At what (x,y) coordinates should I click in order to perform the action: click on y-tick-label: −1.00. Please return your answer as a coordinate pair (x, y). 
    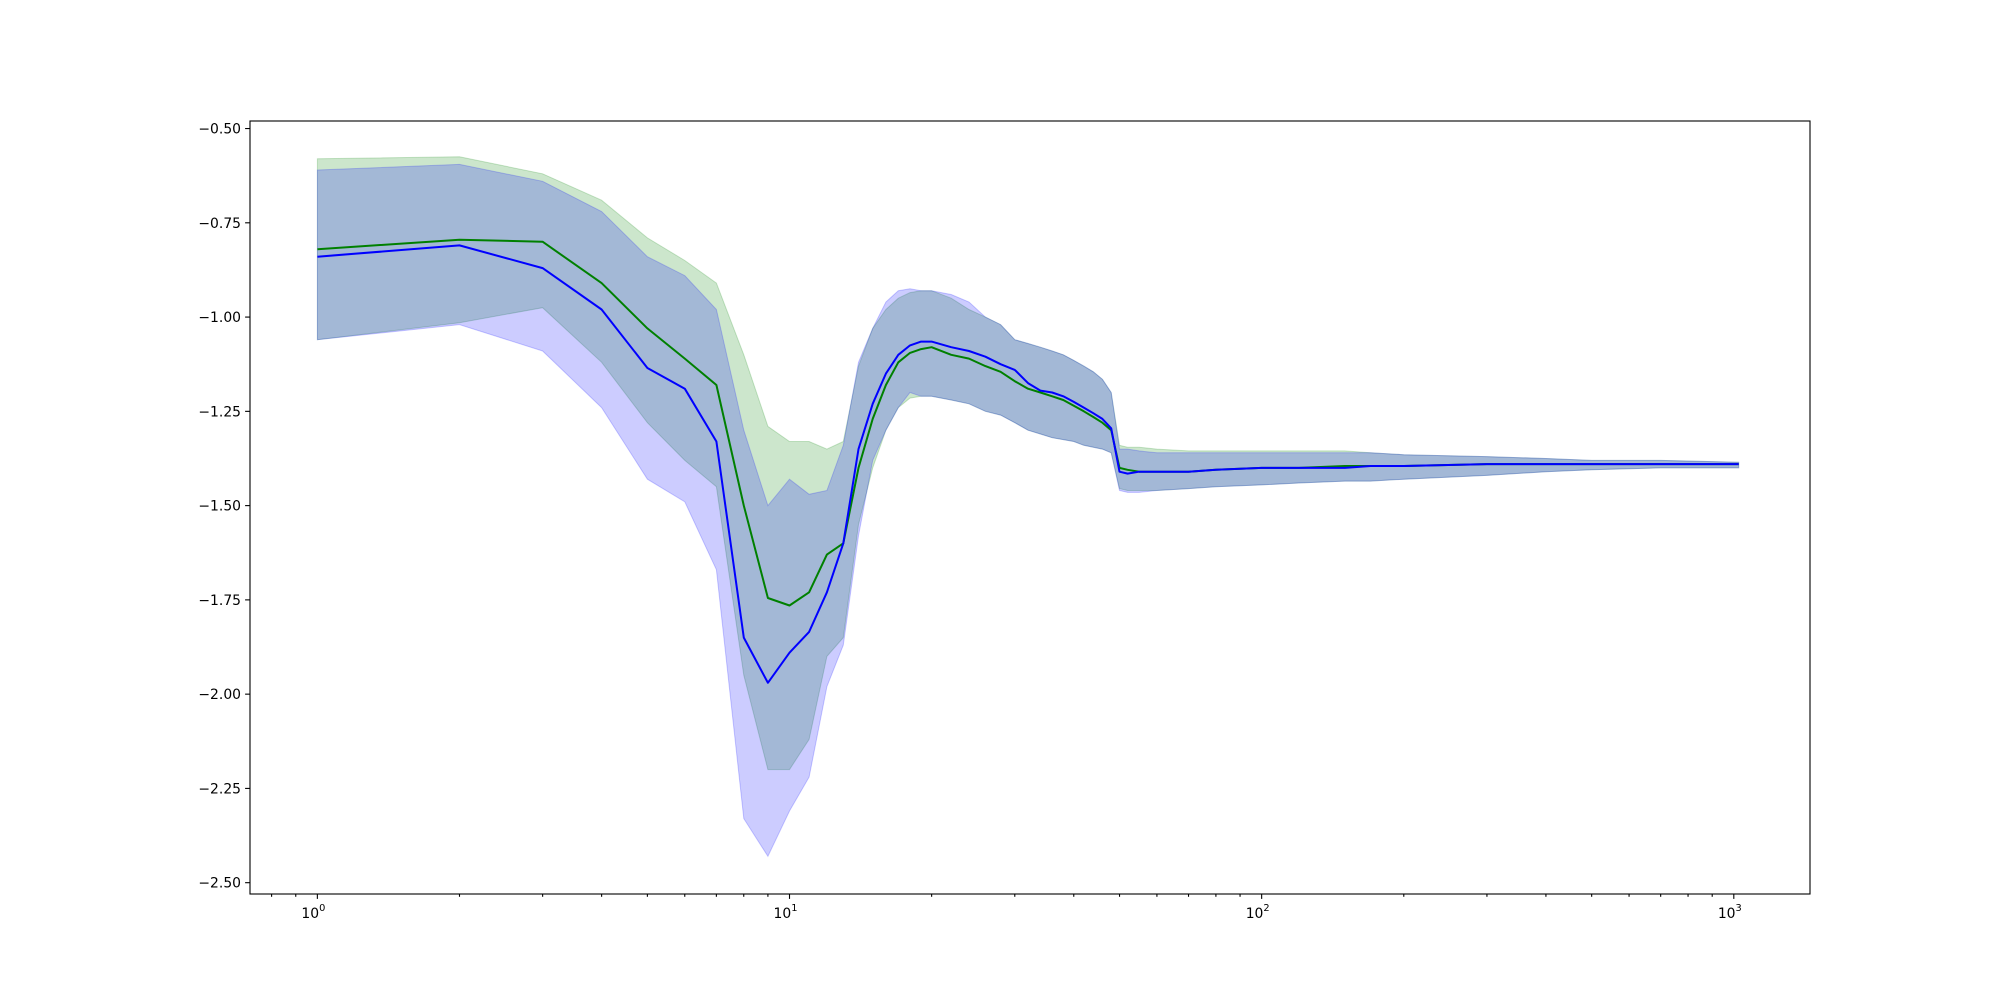
    Looking at the image, I should click on (219, 318).